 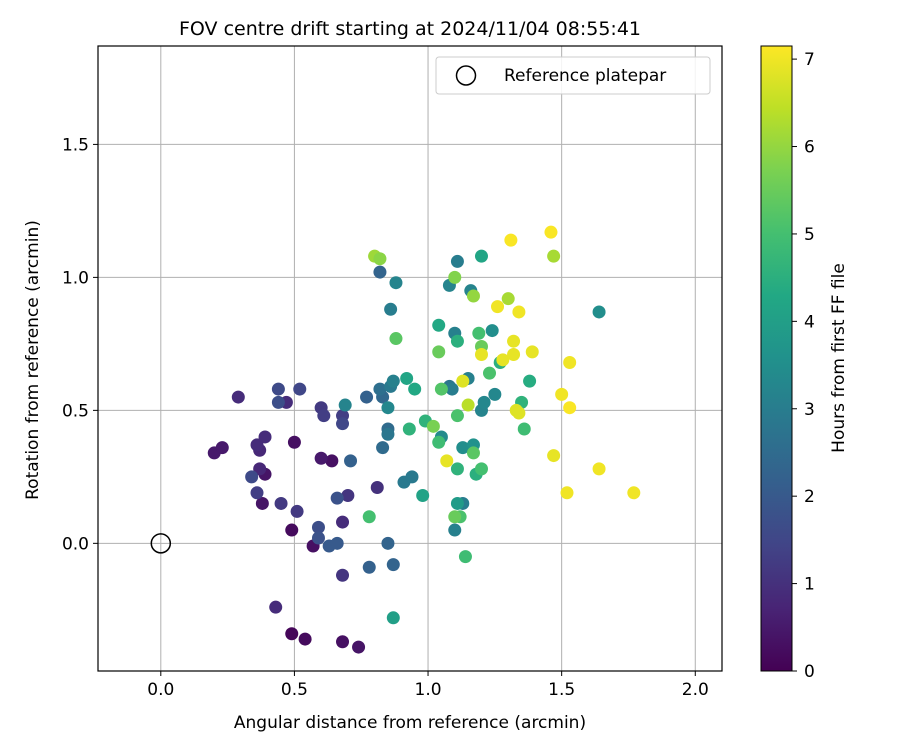 What do you see at coordinates (809, 235) in the screenshot?
I see `colorbar-tick-label: 5` at bounding box center [809, 235].